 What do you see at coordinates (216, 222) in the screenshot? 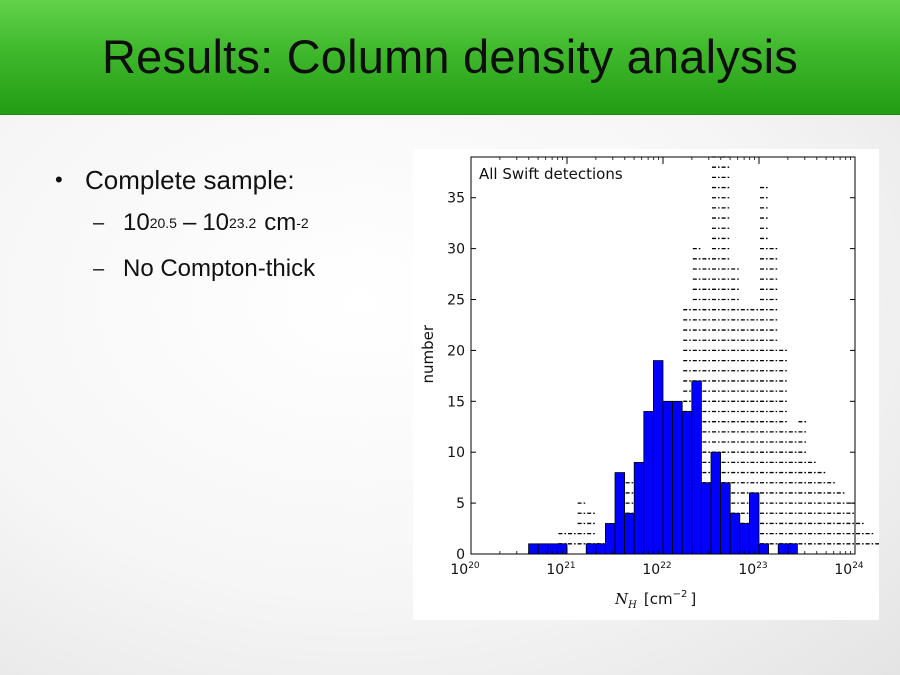
I see `range-high-base: 10` at bounding box center [216, 222].